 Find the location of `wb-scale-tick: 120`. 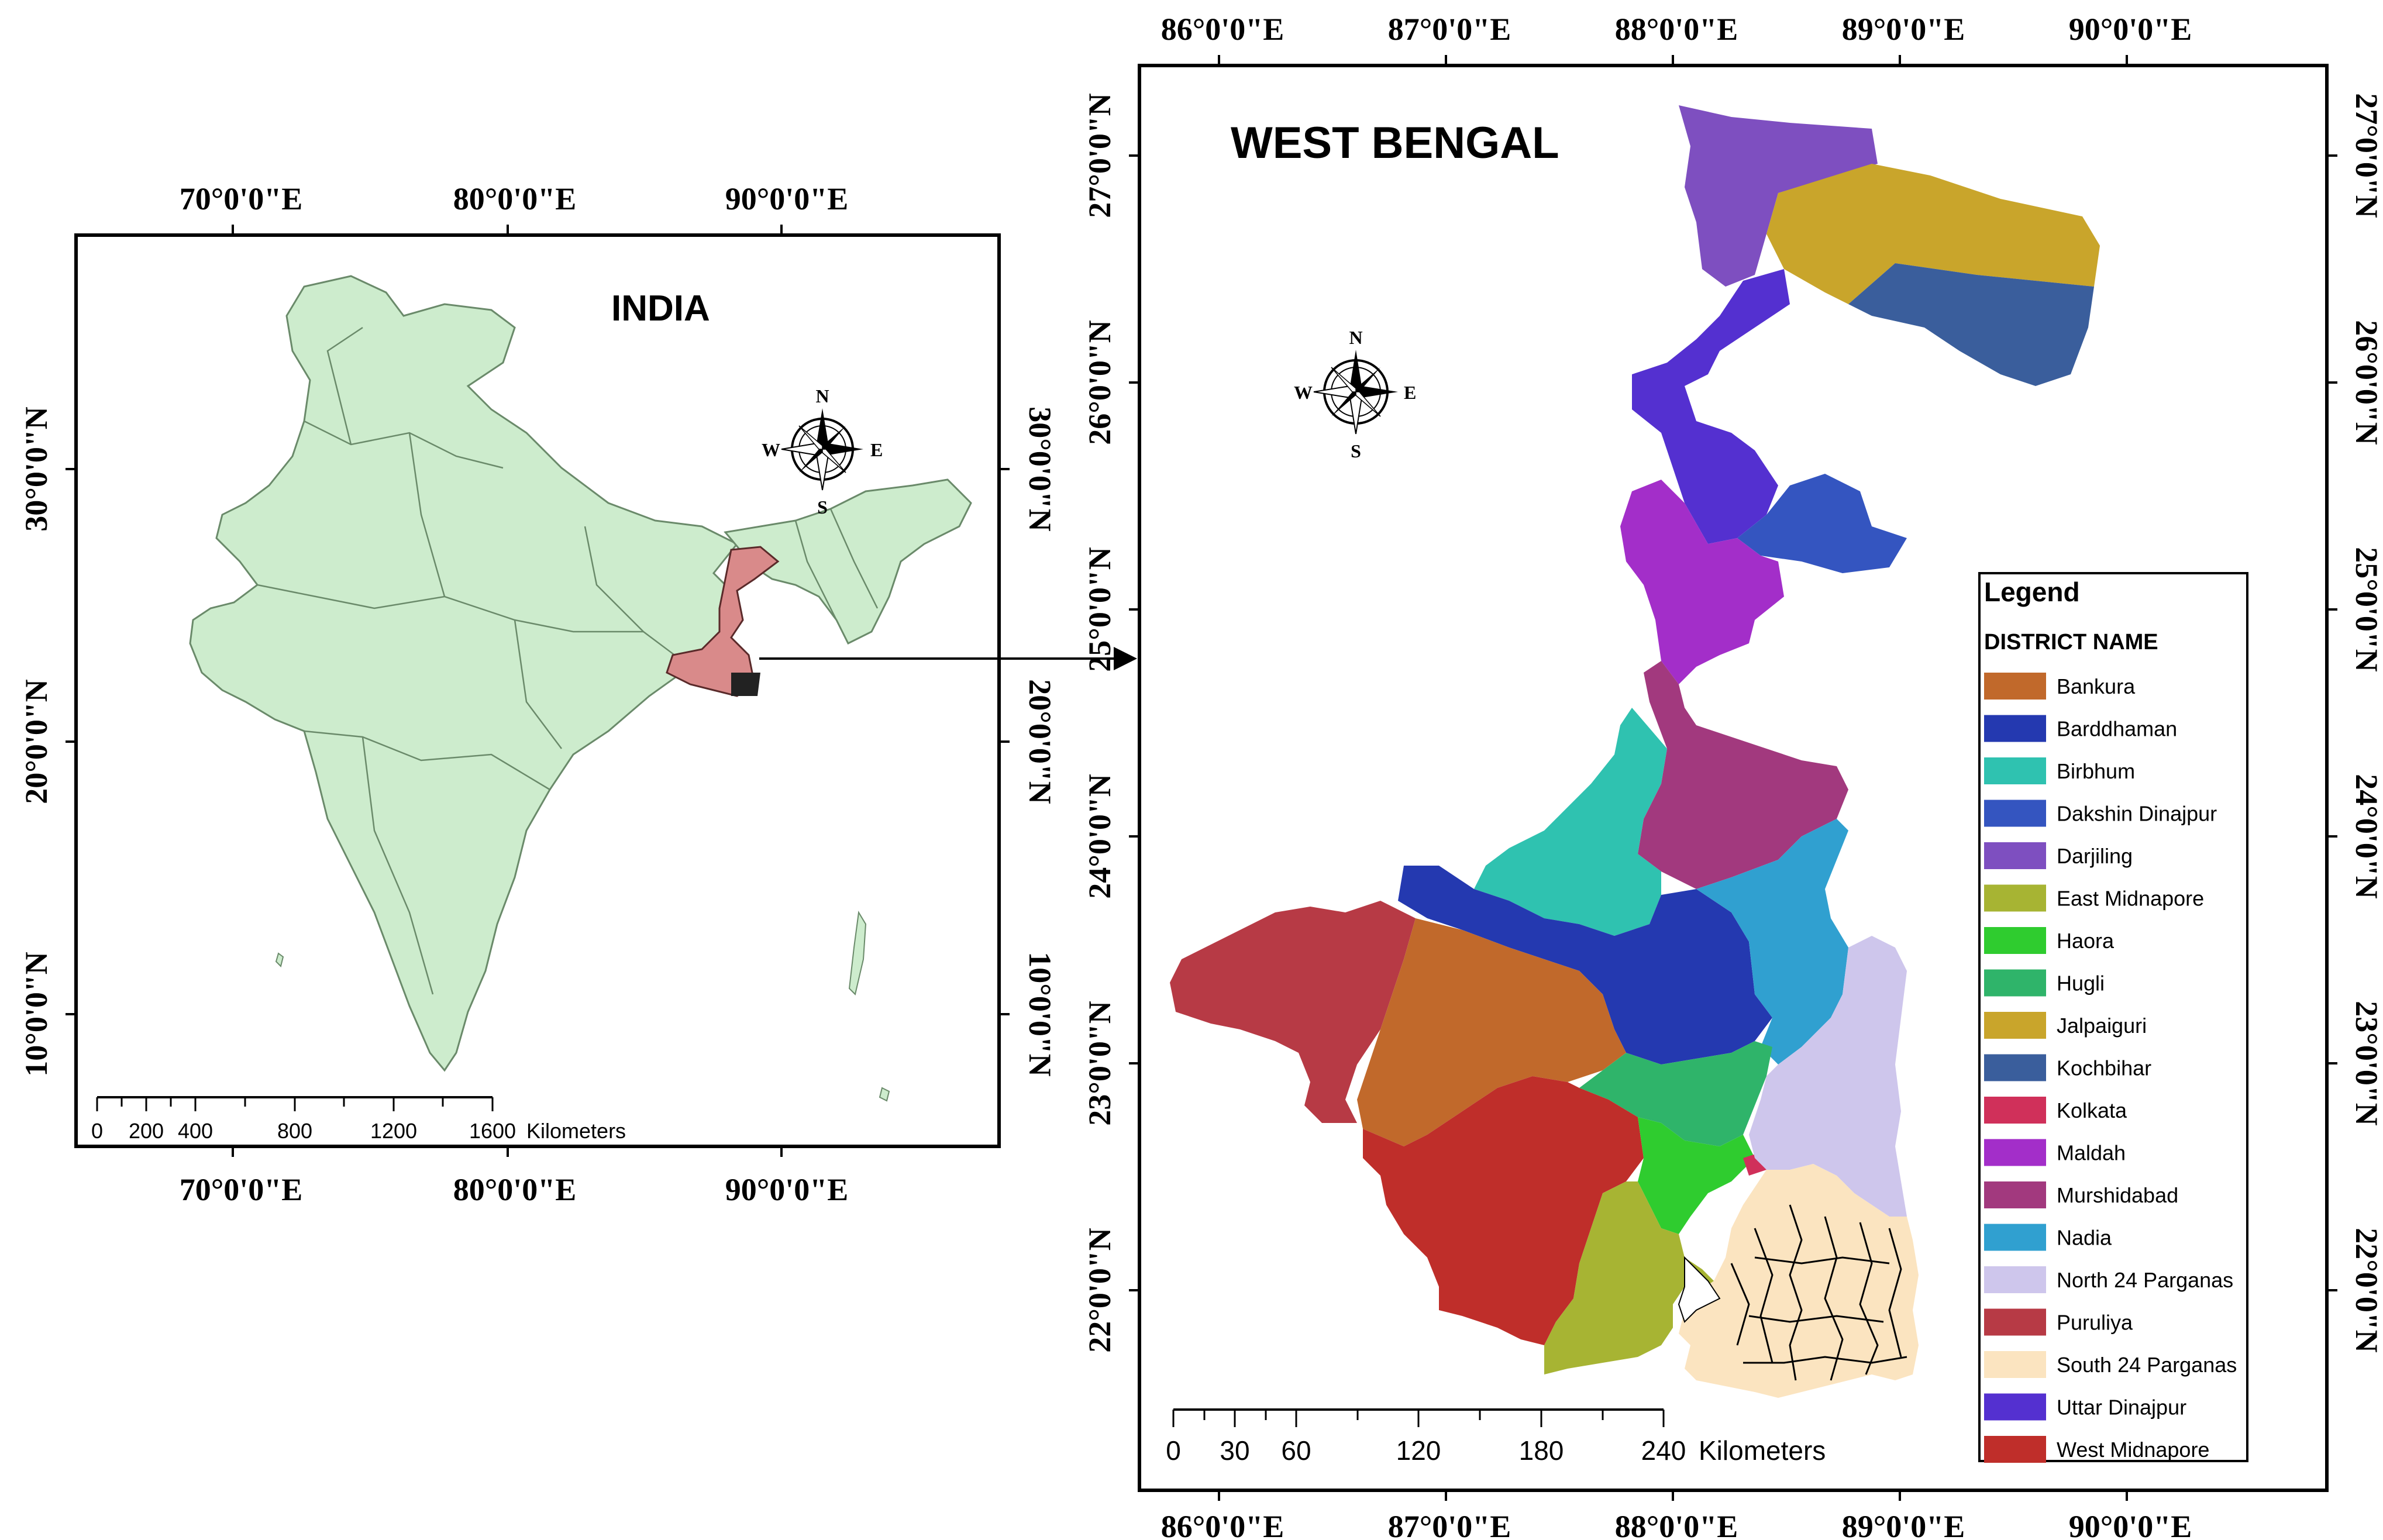

wb-scale-tick: 120 is located at coordinates (1419, 1450).